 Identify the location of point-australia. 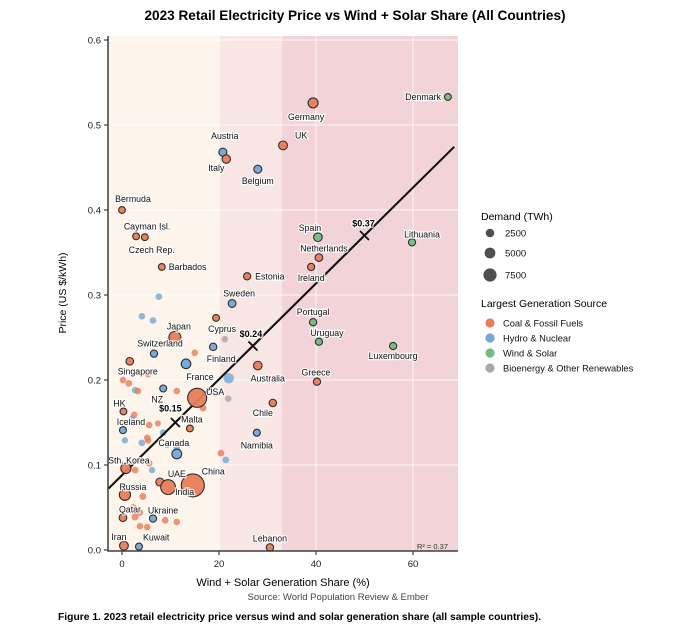
(257, 365).